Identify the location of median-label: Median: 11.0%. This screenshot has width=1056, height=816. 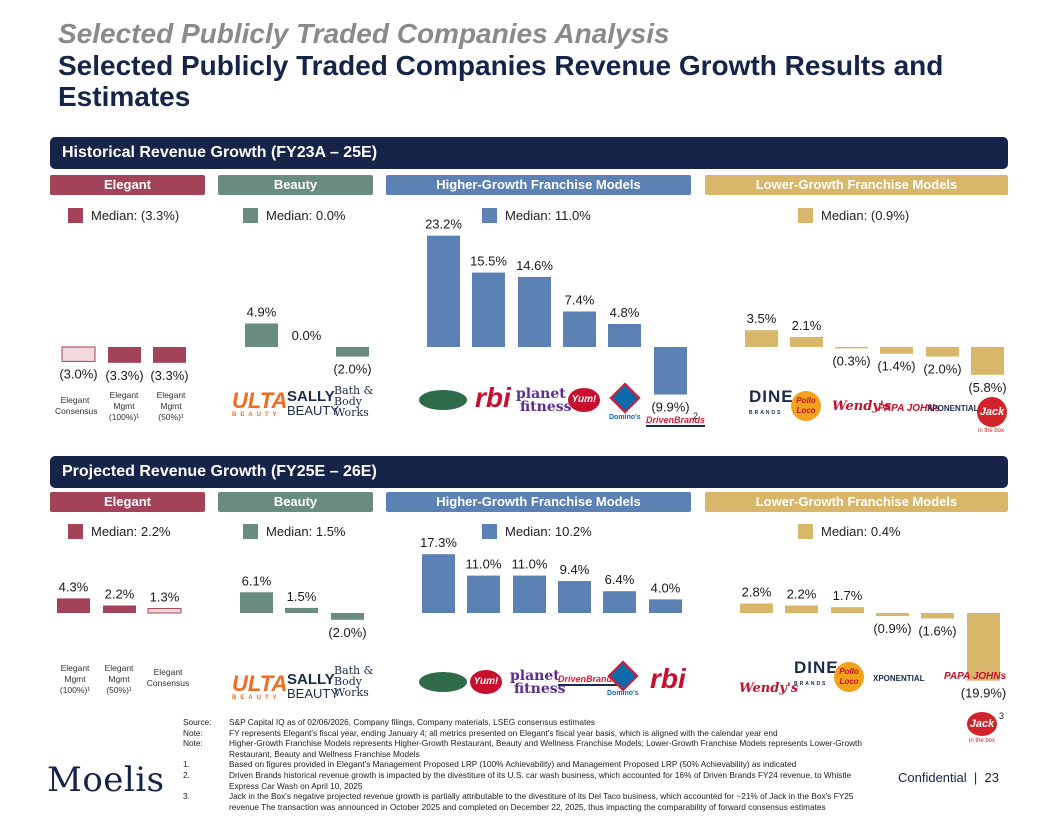
(548, 215).